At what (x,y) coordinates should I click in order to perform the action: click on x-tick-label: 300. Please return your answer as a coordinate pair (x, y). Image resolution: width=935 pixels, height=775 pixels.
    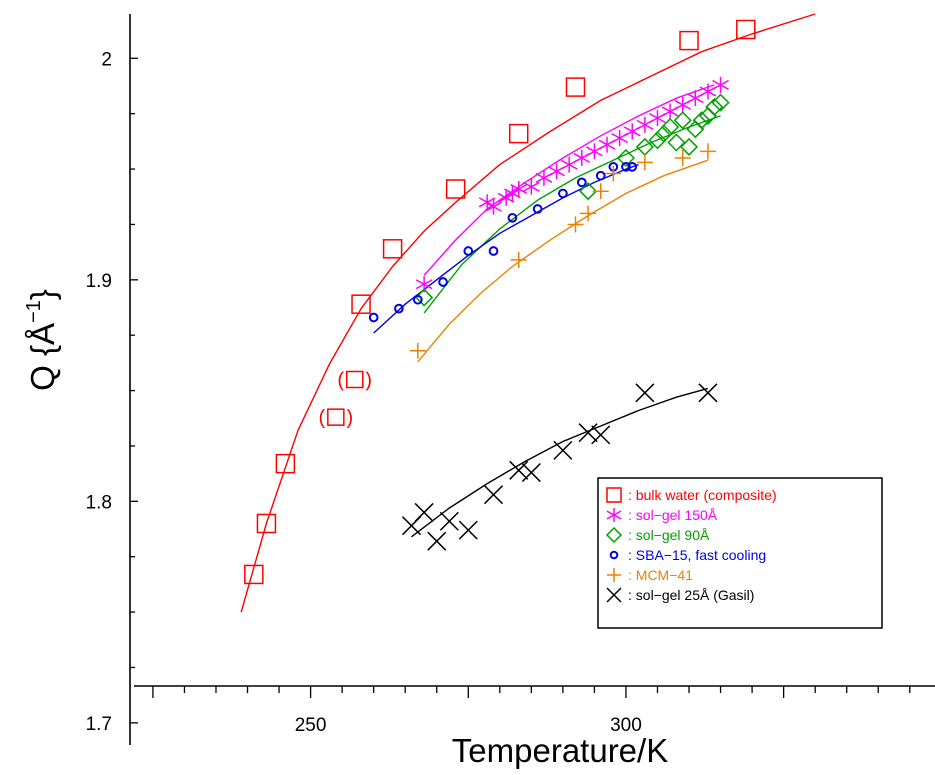
    Looking at the image, I should click on (626, 725).